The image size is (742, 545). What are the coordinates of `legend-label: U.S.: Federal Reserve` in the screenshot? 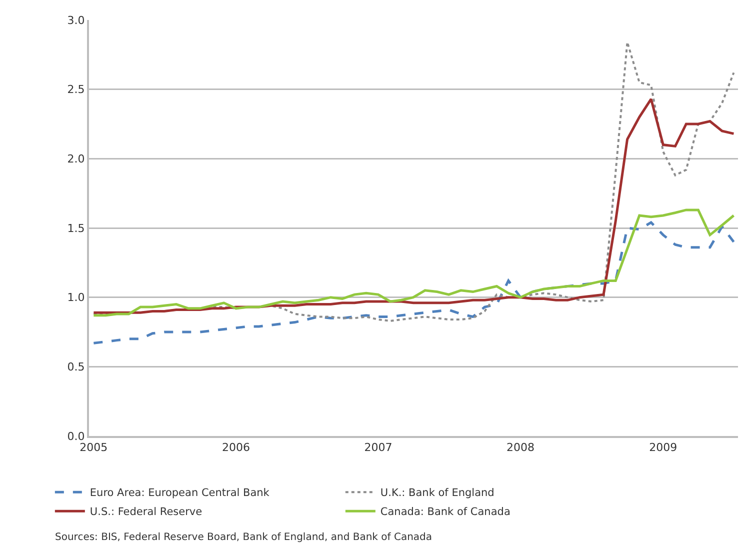 It's located at (146, 512).